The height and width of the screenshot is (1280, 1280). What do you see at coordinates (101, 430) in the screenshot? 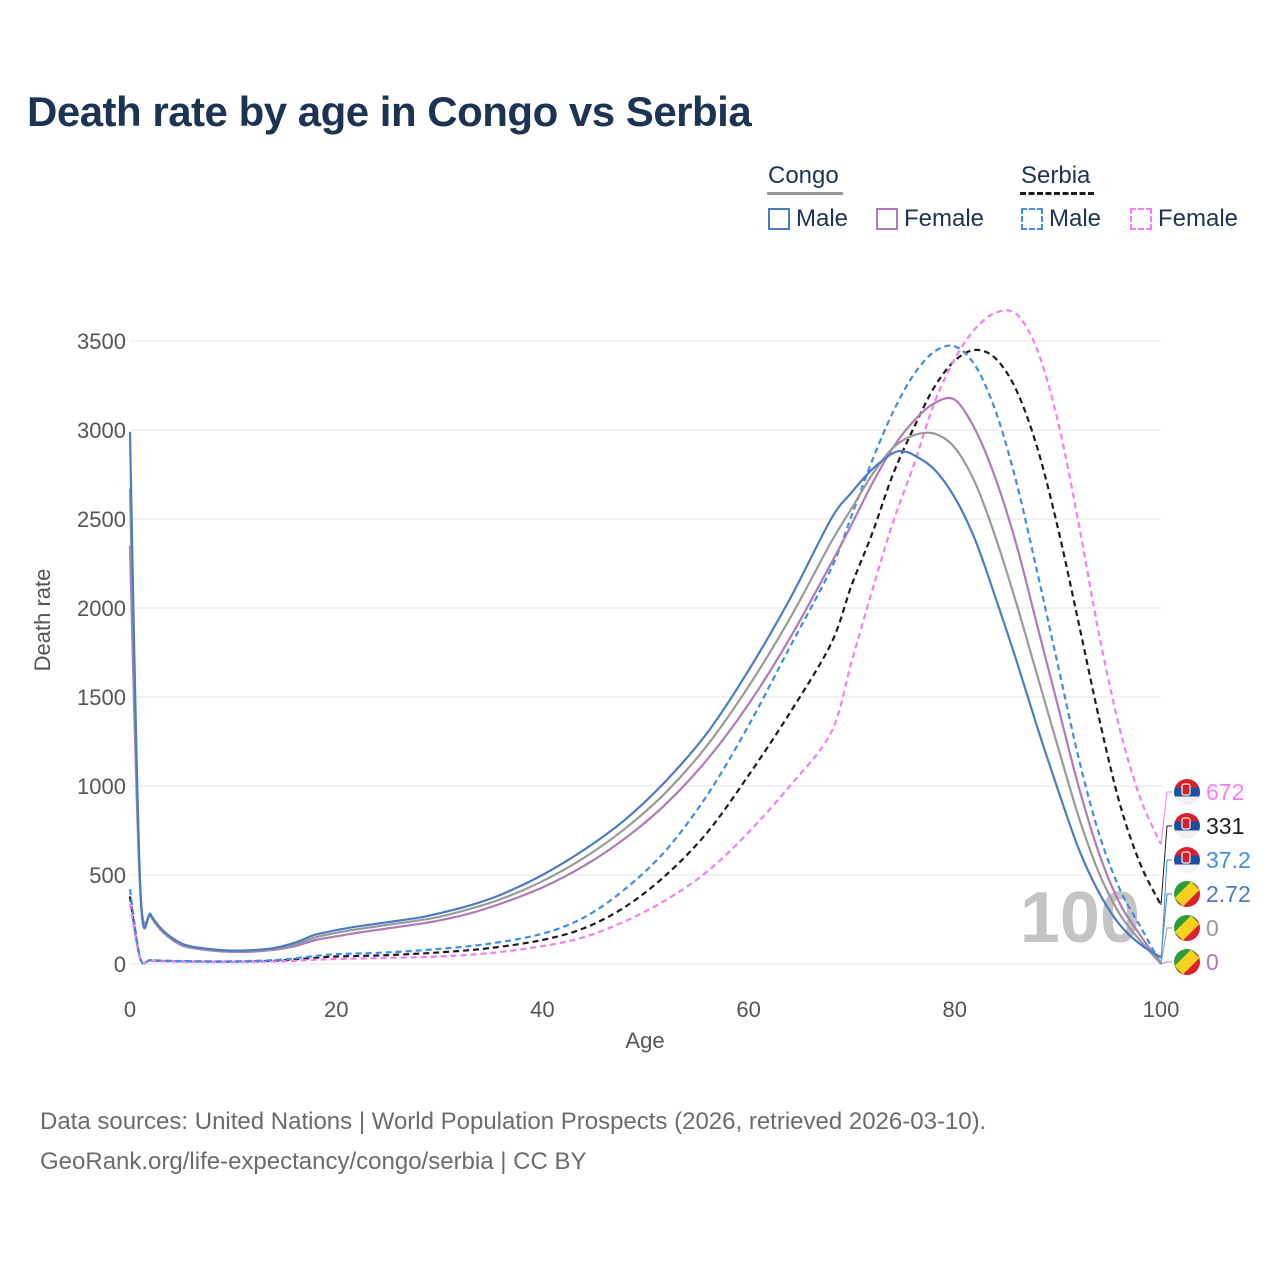
I see `y-tick-6: 3000` at bounding box center [101, 430].